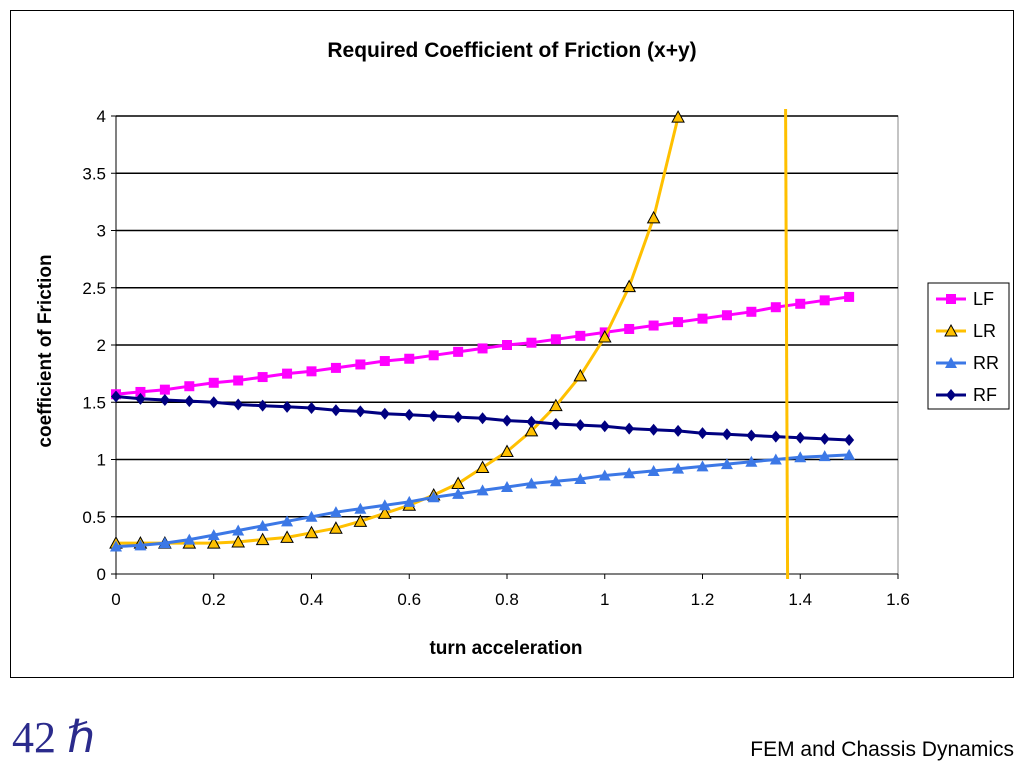  Describe the element at coordinates (703, 599) in the screenshot. I see `x-tick-label: 1.2` at that location.